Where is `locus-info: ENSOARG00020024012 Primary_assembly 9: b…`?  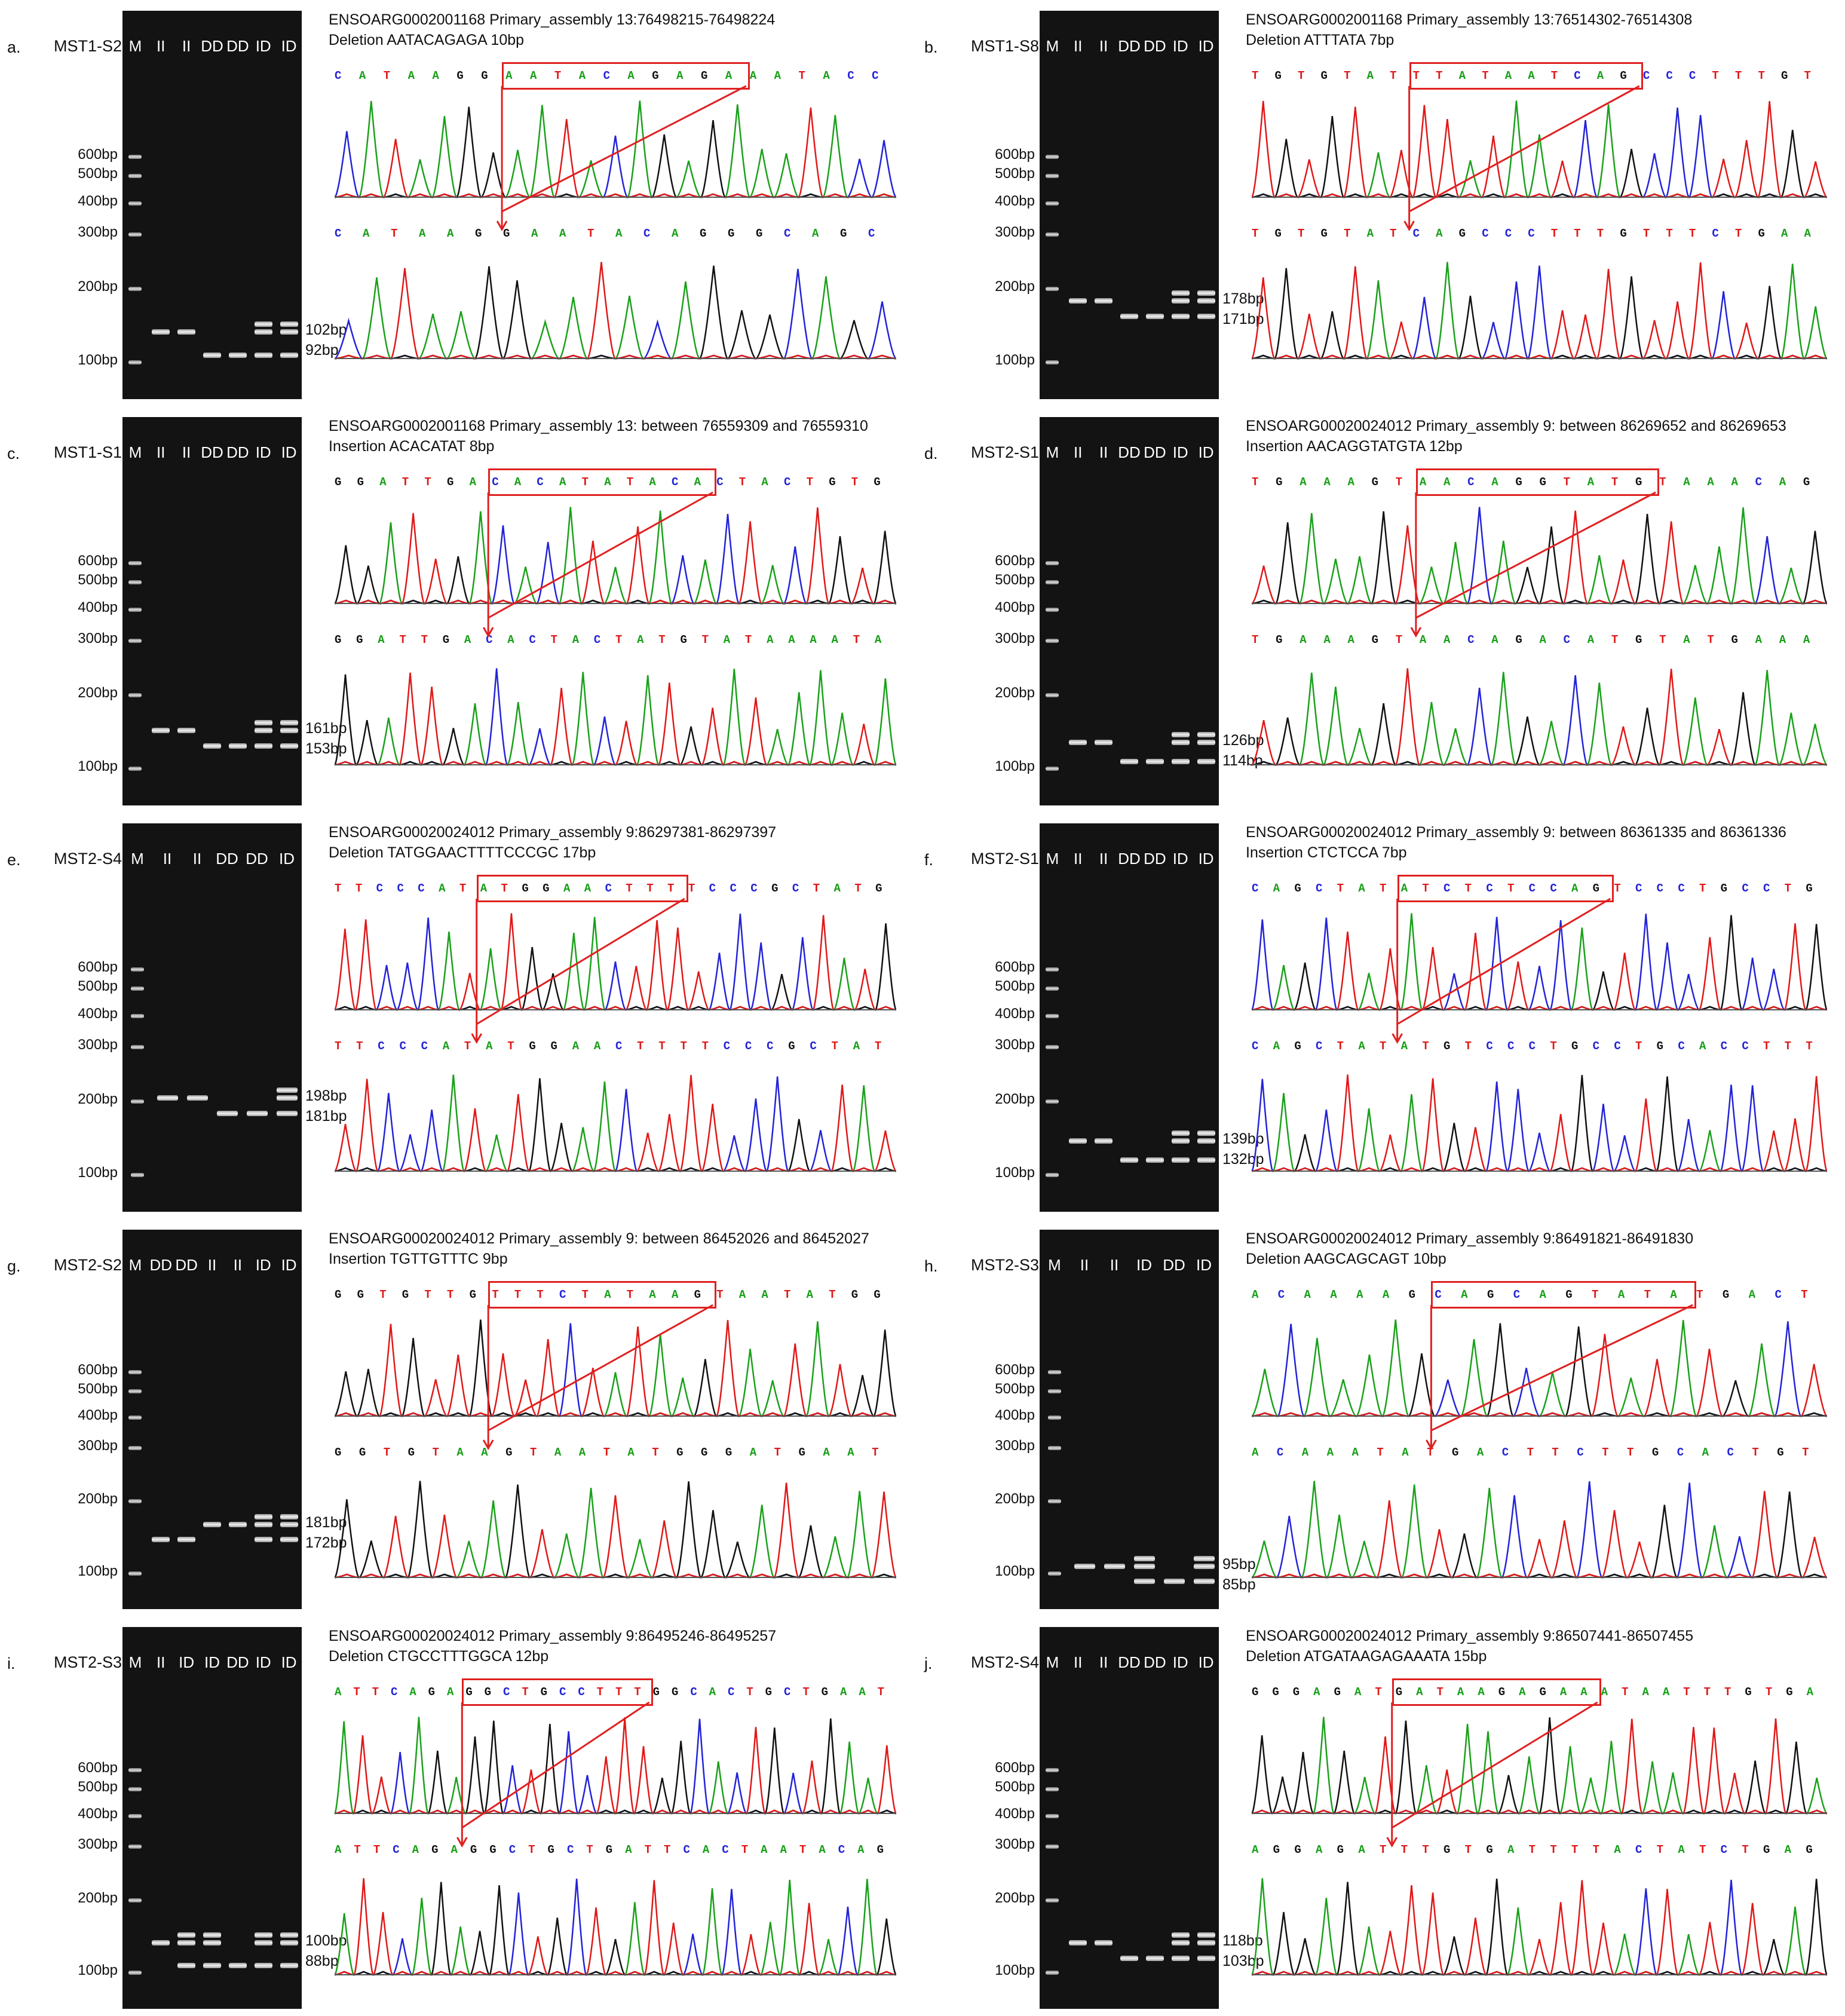
locus-info: ENSOARG00020024012 Primary_assembly 9: b… is located at coordinates (1516, 426).